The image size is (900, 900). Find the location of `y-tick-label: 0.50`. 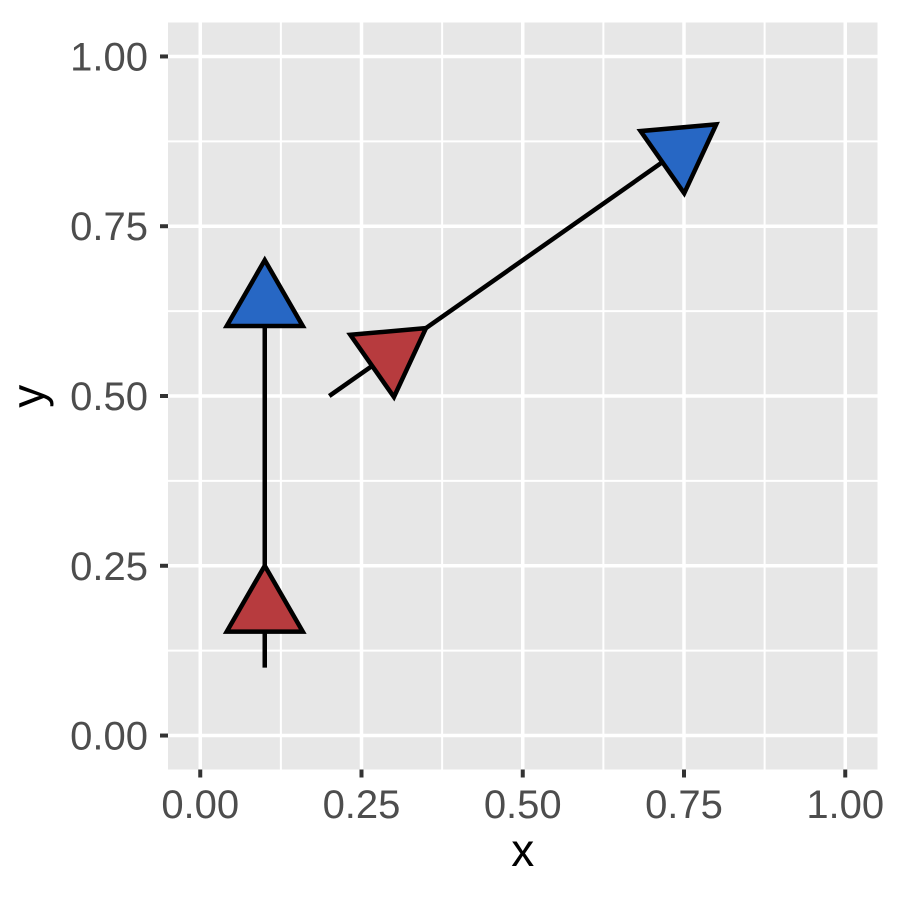

y-tick-label: 0.50 is located at coordinates (109, 397).